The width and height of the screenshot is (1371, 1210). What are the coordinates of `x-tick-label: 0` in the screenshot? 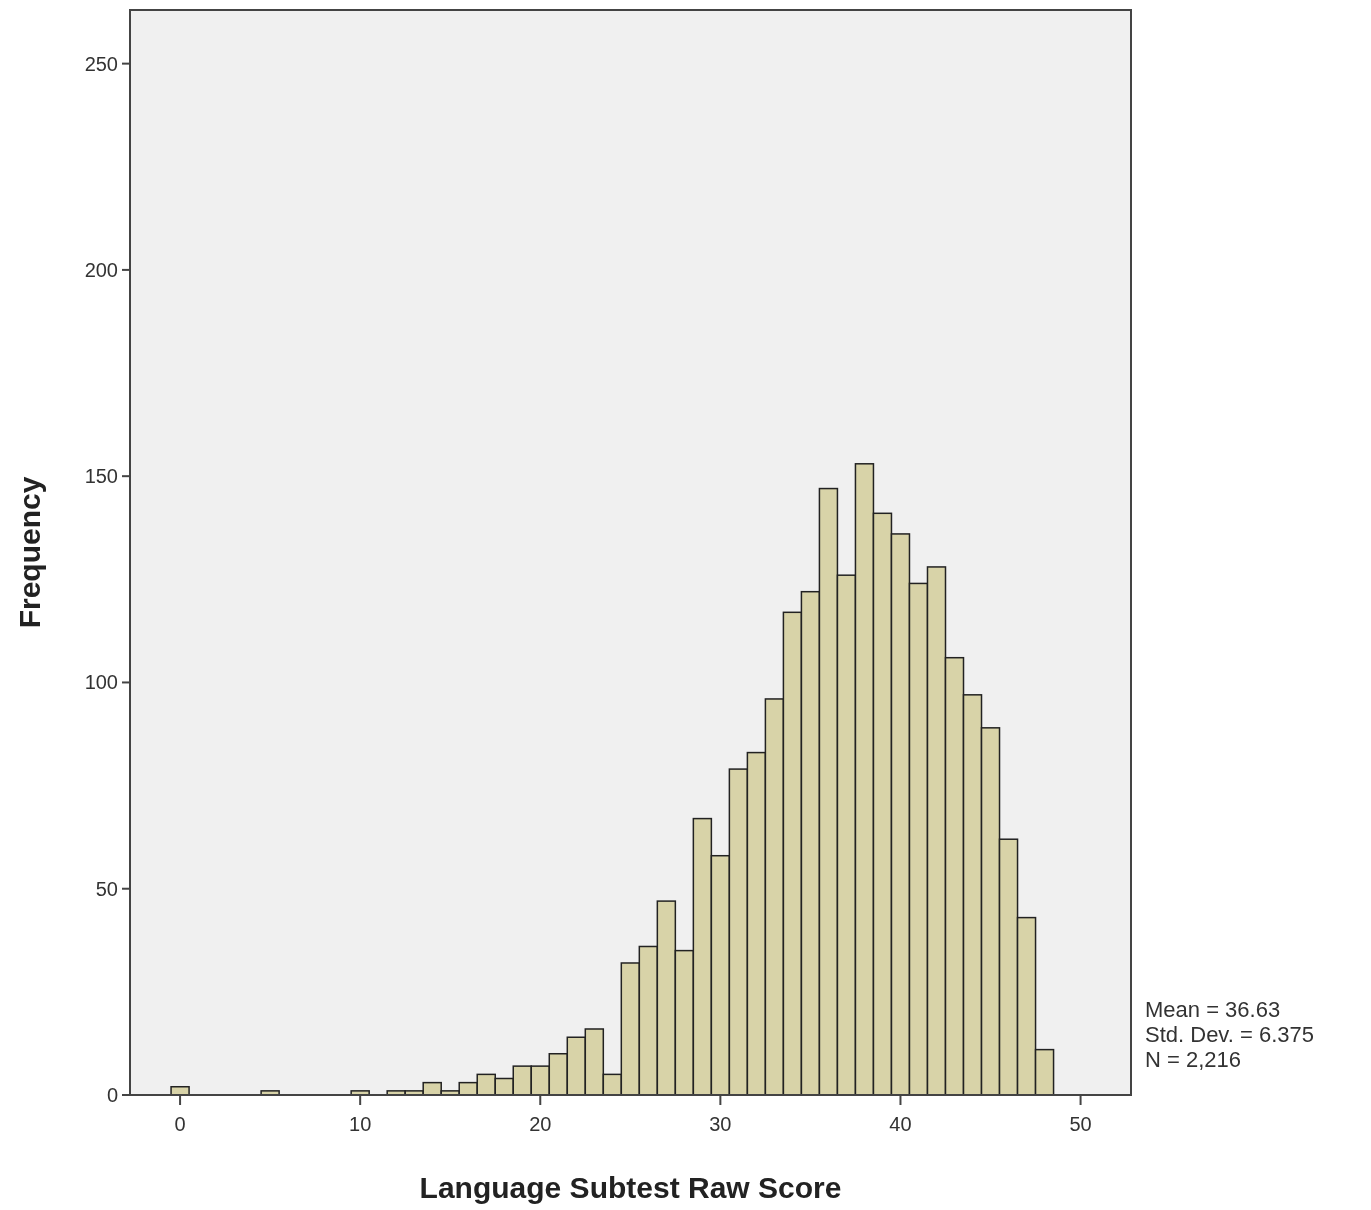 It's located at (180, 1124).